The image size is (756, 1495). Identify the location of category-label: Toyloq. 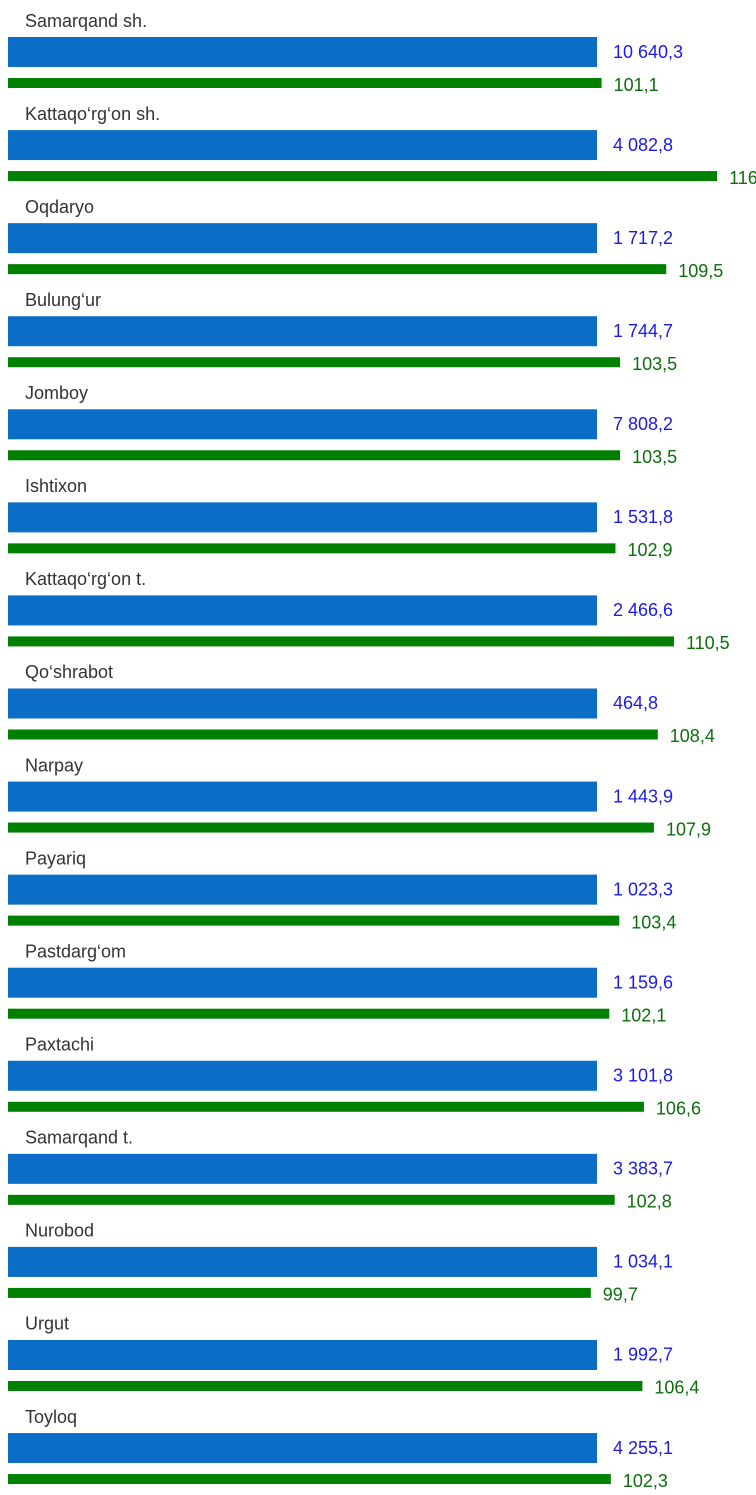
(51, 1417).